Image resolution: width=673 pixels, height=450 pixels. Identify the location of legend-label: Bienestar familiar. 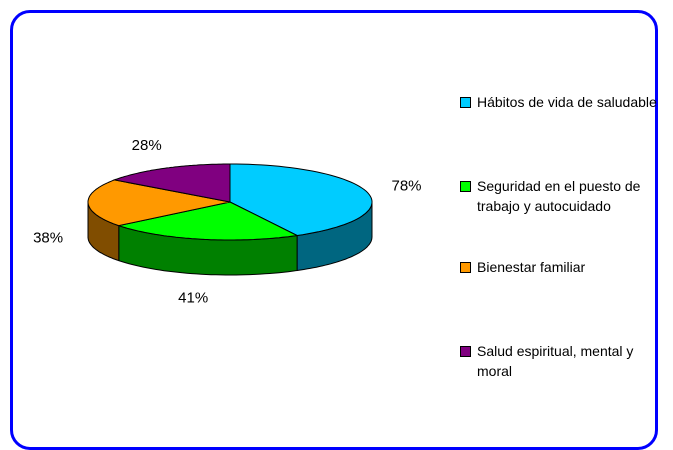
(531, 267).